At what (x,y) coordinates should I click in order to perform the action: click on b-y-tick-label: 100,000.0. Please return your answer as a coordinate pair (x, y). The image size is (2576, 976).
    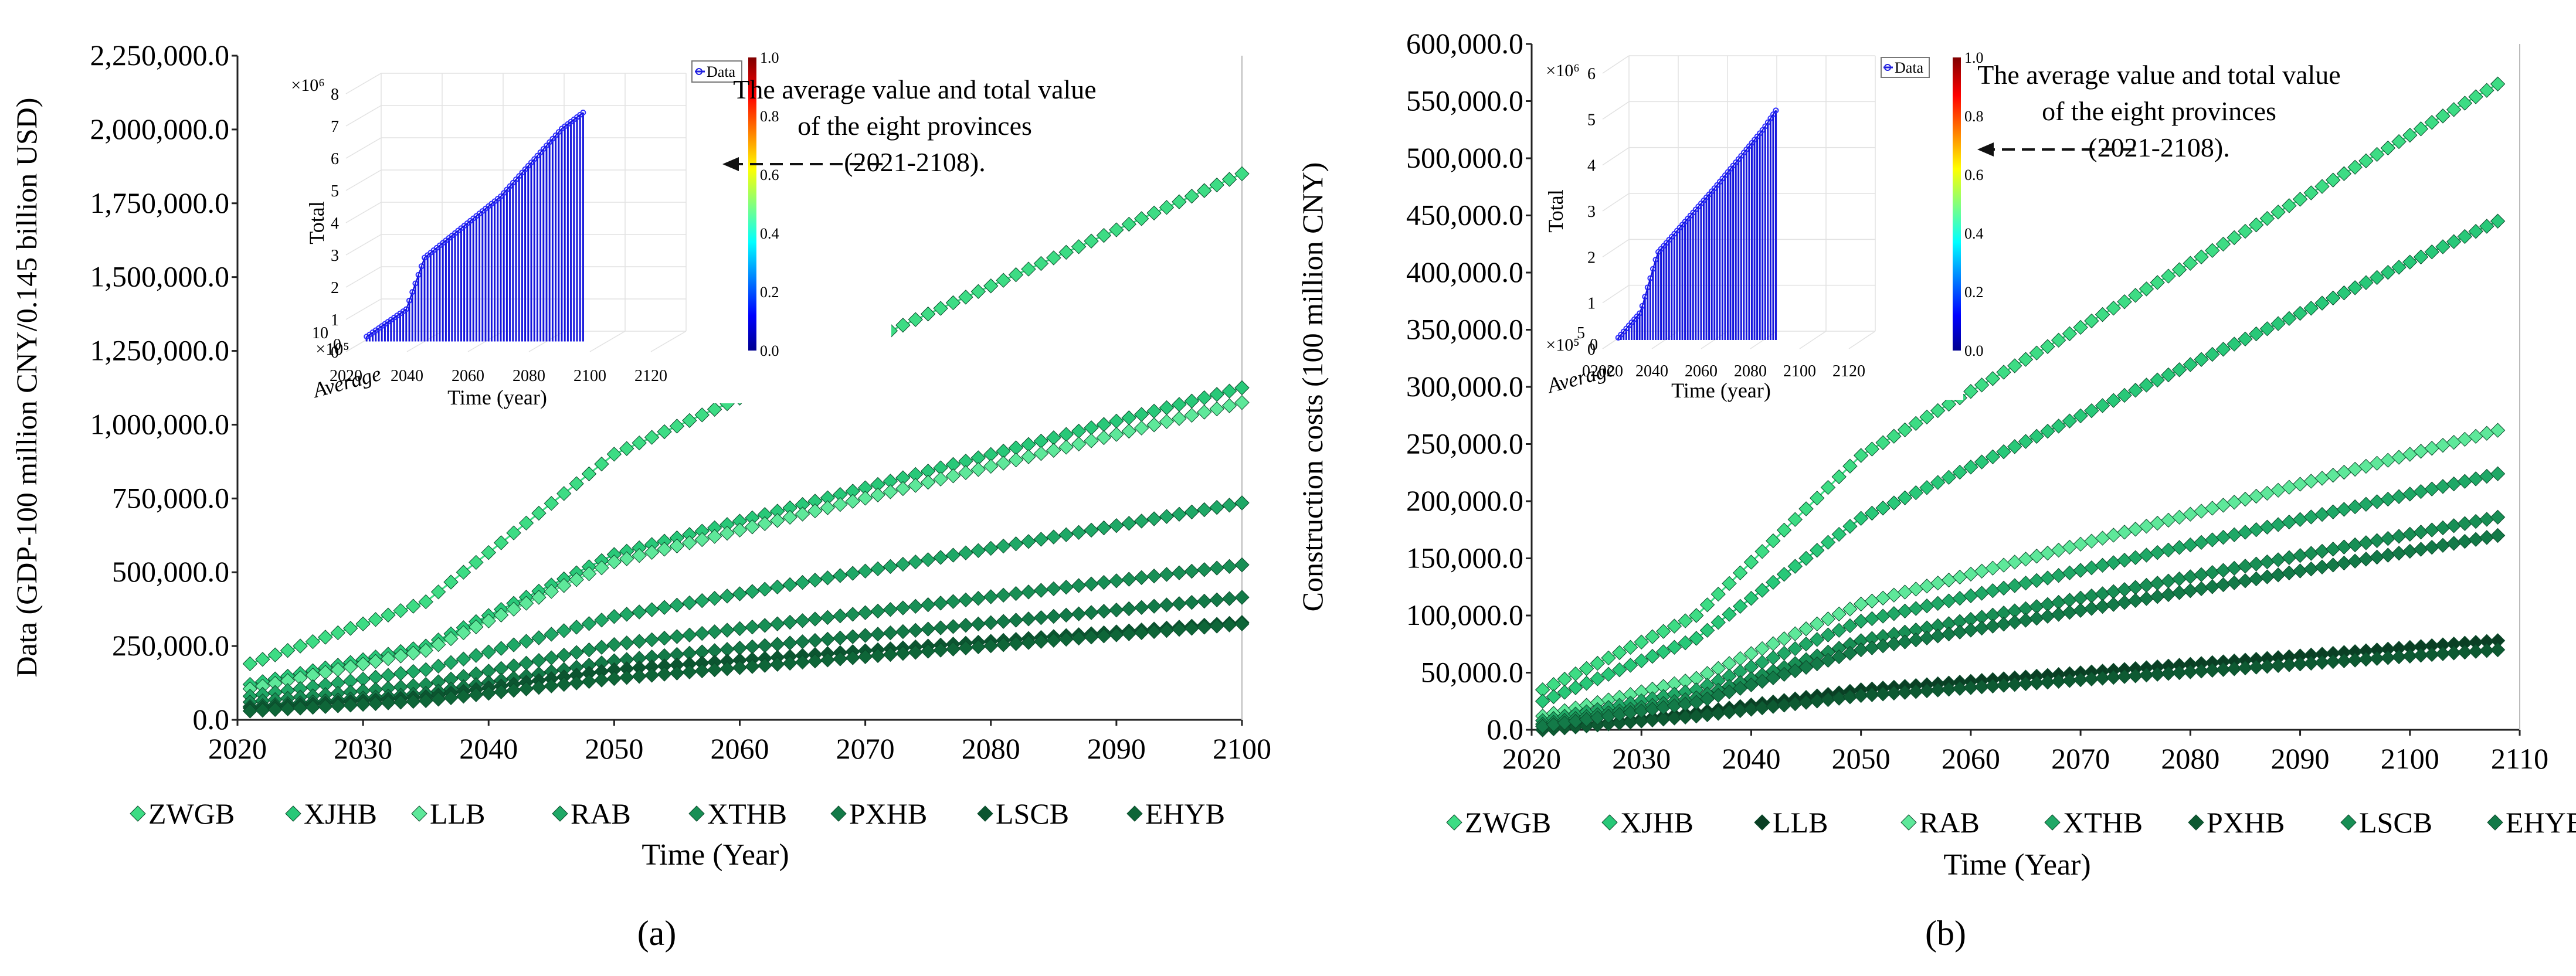
    Looking at the image, I should click on (1464, 614).